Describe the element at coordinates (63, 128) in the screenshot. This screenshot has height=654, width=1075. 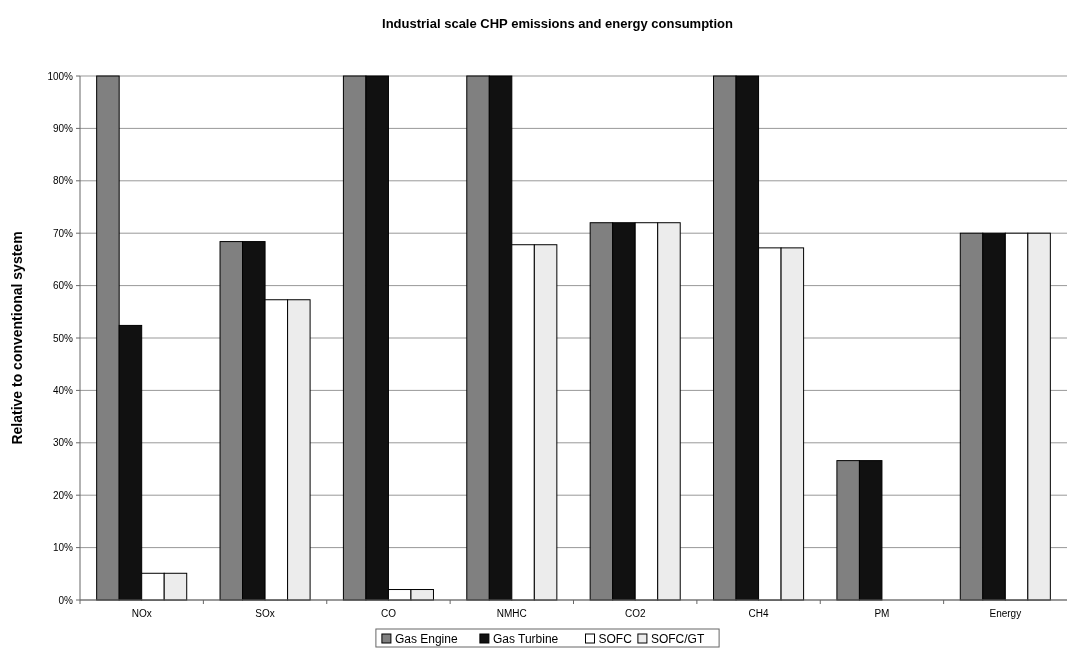
I see `y-tick-label: 90%` at that location.